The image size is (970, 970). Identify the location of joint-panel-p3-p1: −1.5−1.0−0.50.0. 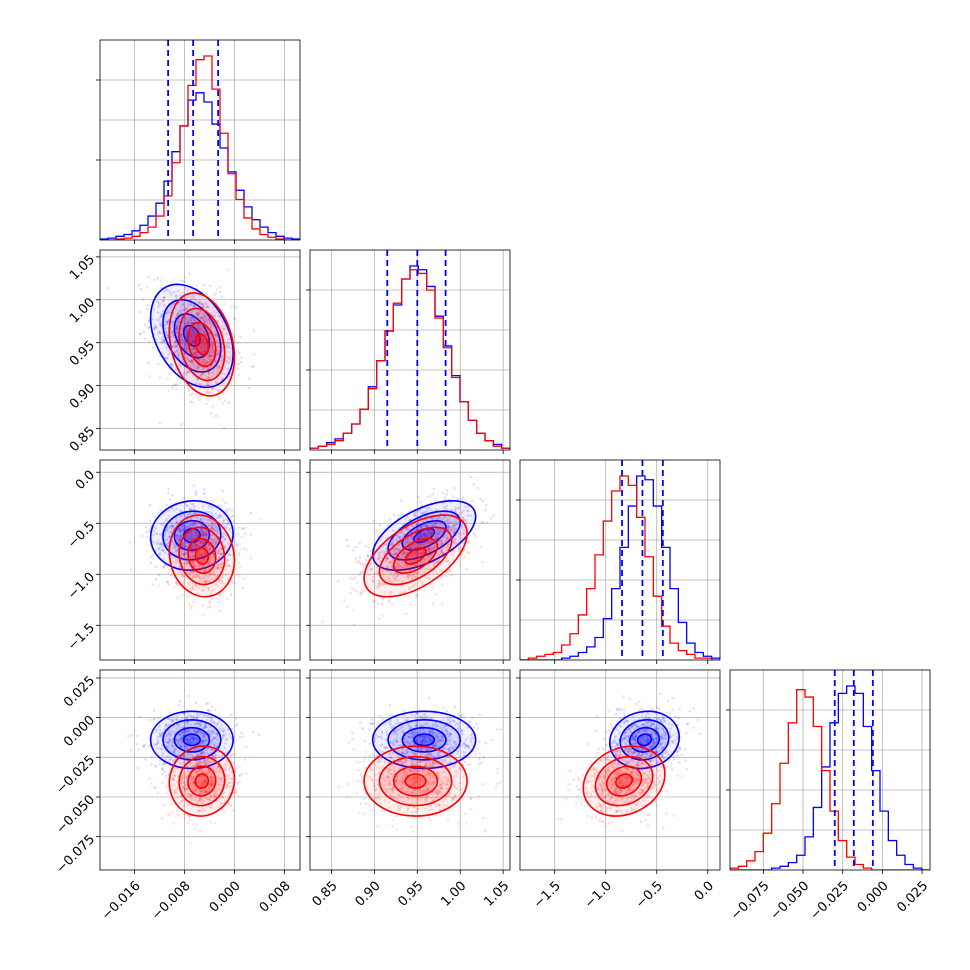
(183, 561).